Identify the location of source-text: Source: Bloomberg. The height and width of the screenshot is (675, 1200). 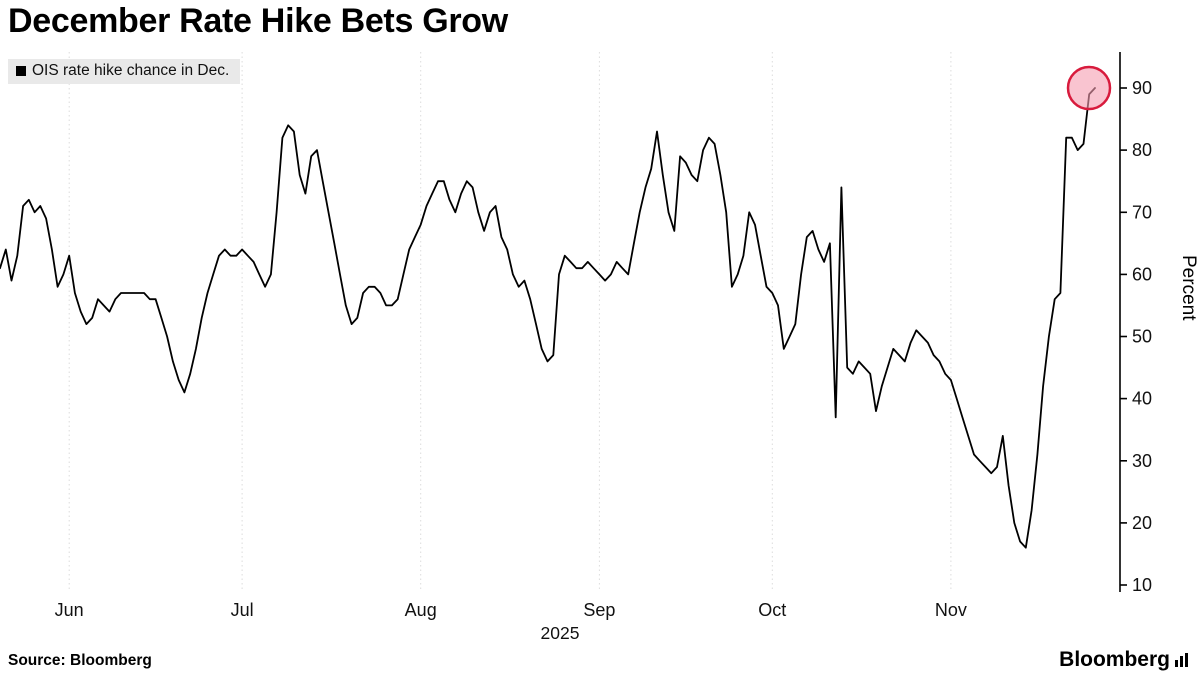
(80, 660).